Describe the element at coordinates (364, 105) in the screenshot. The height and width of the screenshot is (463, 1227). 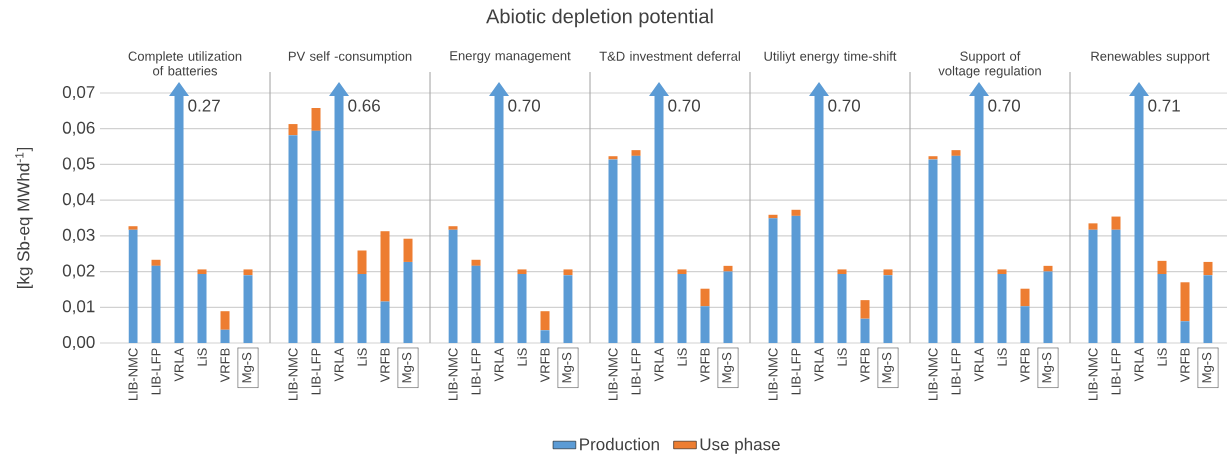
I see `annotation: 0.66` at that location.